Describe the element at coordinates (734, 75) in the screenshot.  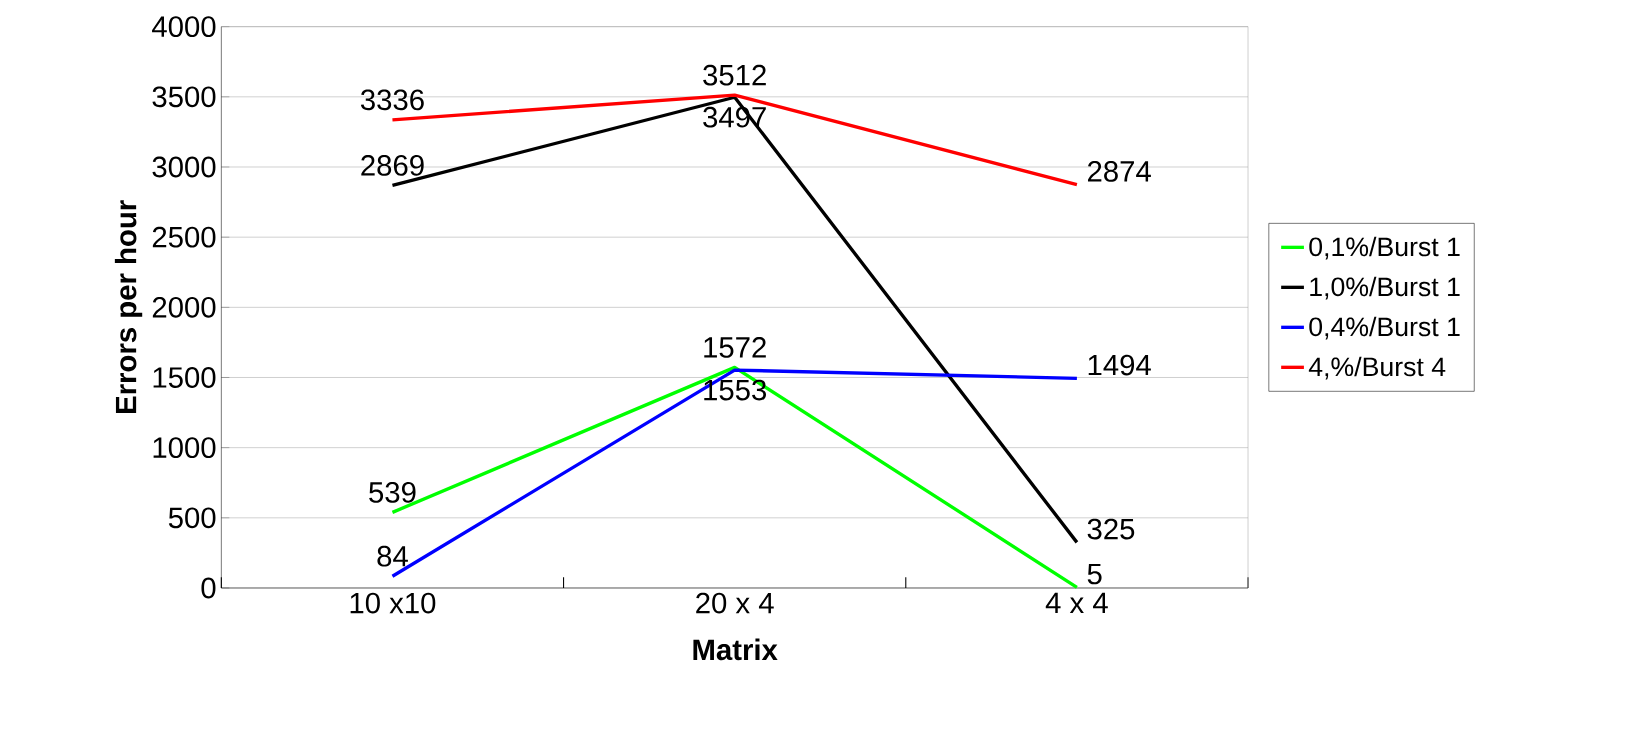
I see `data-label: 3512` at that location.